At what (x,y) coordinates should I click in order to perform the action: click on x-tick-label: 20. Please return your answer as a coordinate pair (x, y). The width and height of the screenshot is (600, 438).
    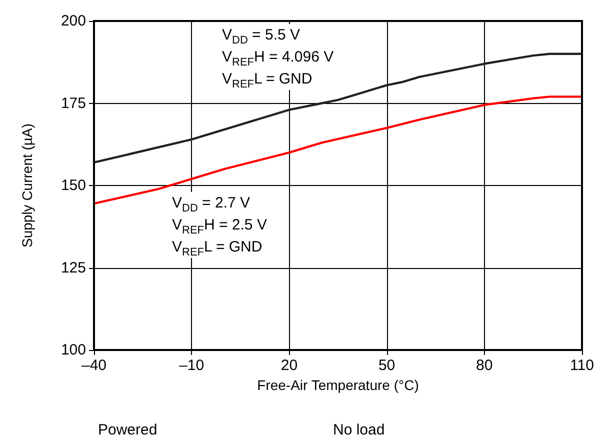
    Looking at the image, I should click on (289, 365).